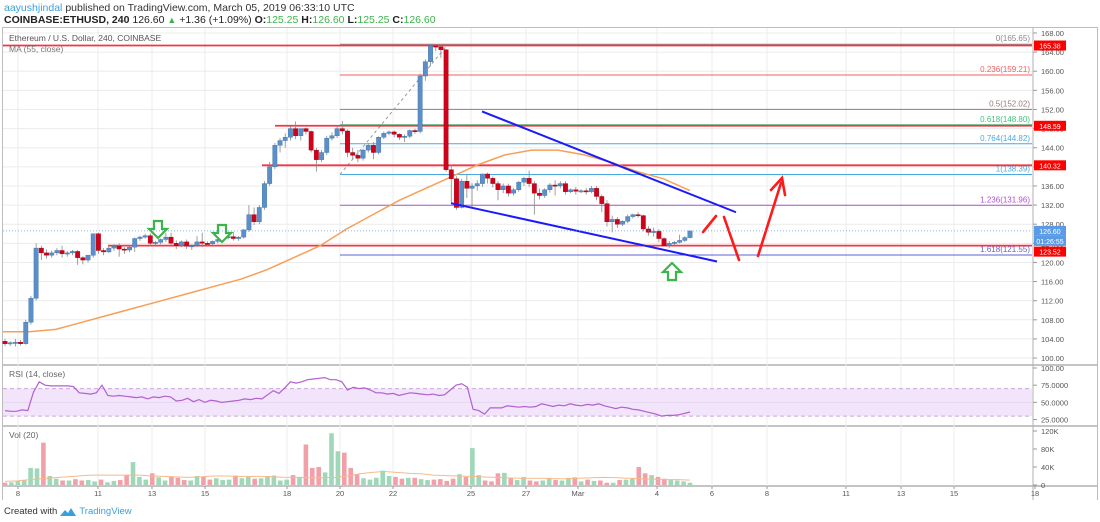 The image size is (1100, 522). What do you see at coordinates (85, 38) in the screenshot?
I see `main-pane-title: Ethereum / U.S. Dollar, 240, COINBASE` at bounding box center [85, 38].